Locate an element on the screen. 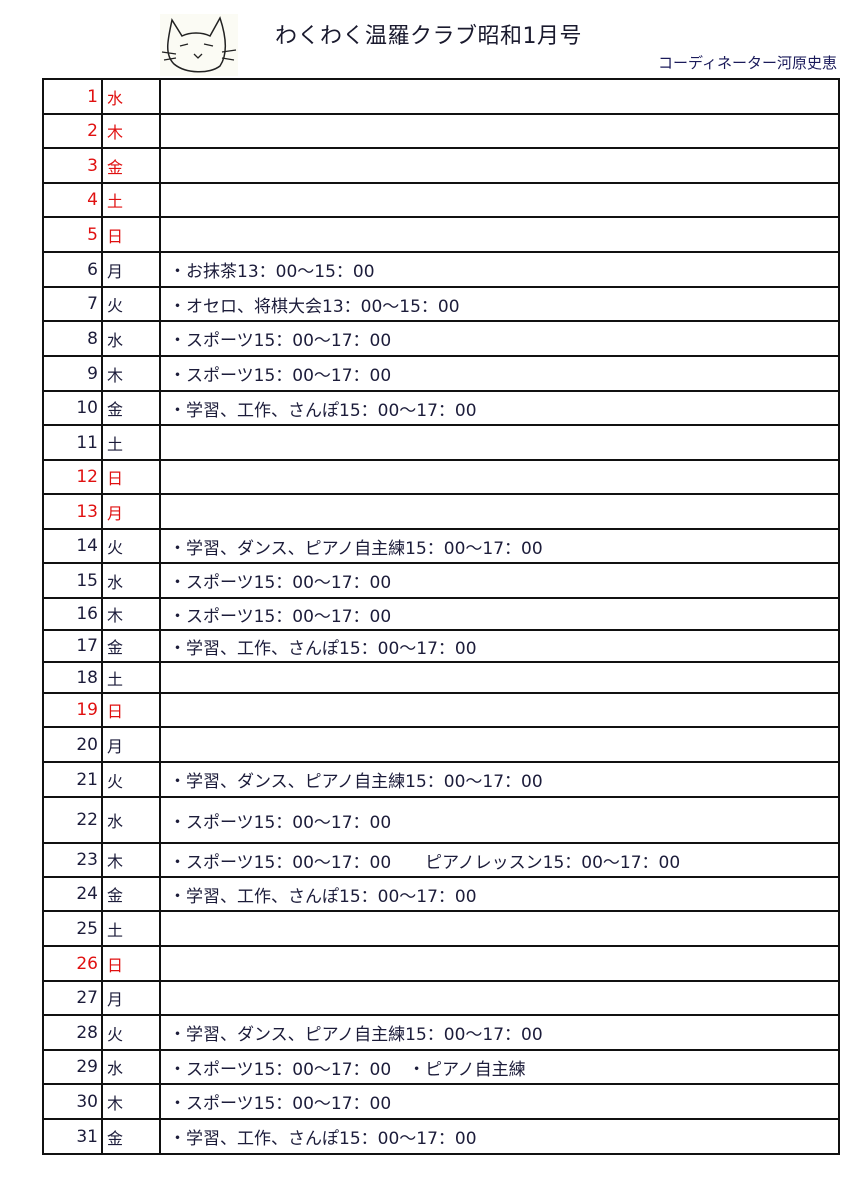 This screenshot has width=861, height=1195. table-row: 13 月 is located at coordinates (441, 511).